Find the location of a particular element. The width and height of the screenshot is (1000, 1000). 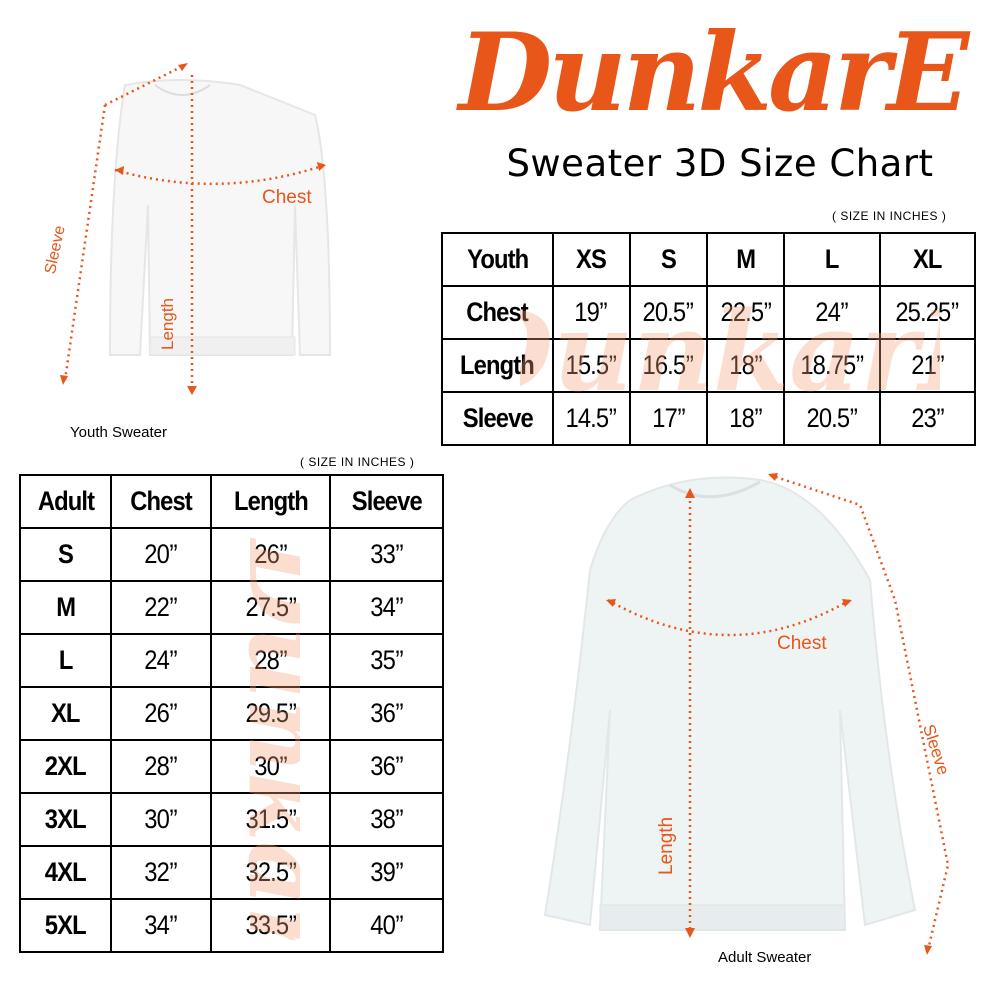

row-header: Chest is located at coordinates (497, 312).